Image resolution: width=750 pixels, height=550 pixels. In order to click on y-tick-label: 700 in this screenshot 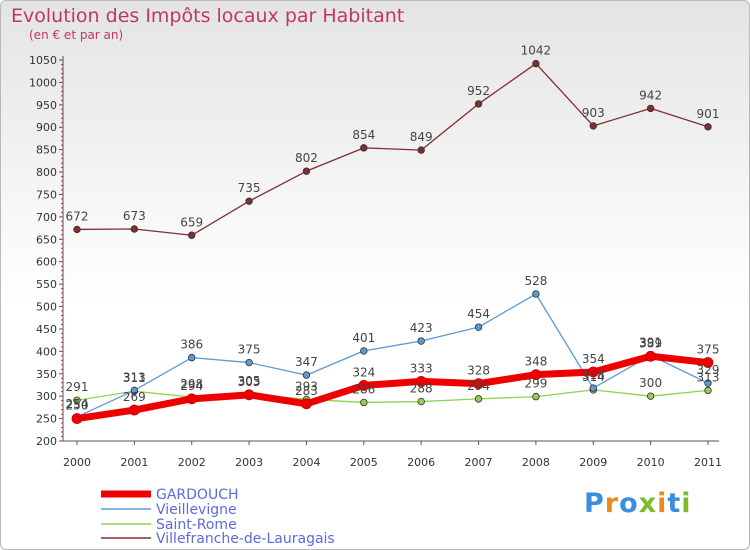, I will do `click(46, 217)`.